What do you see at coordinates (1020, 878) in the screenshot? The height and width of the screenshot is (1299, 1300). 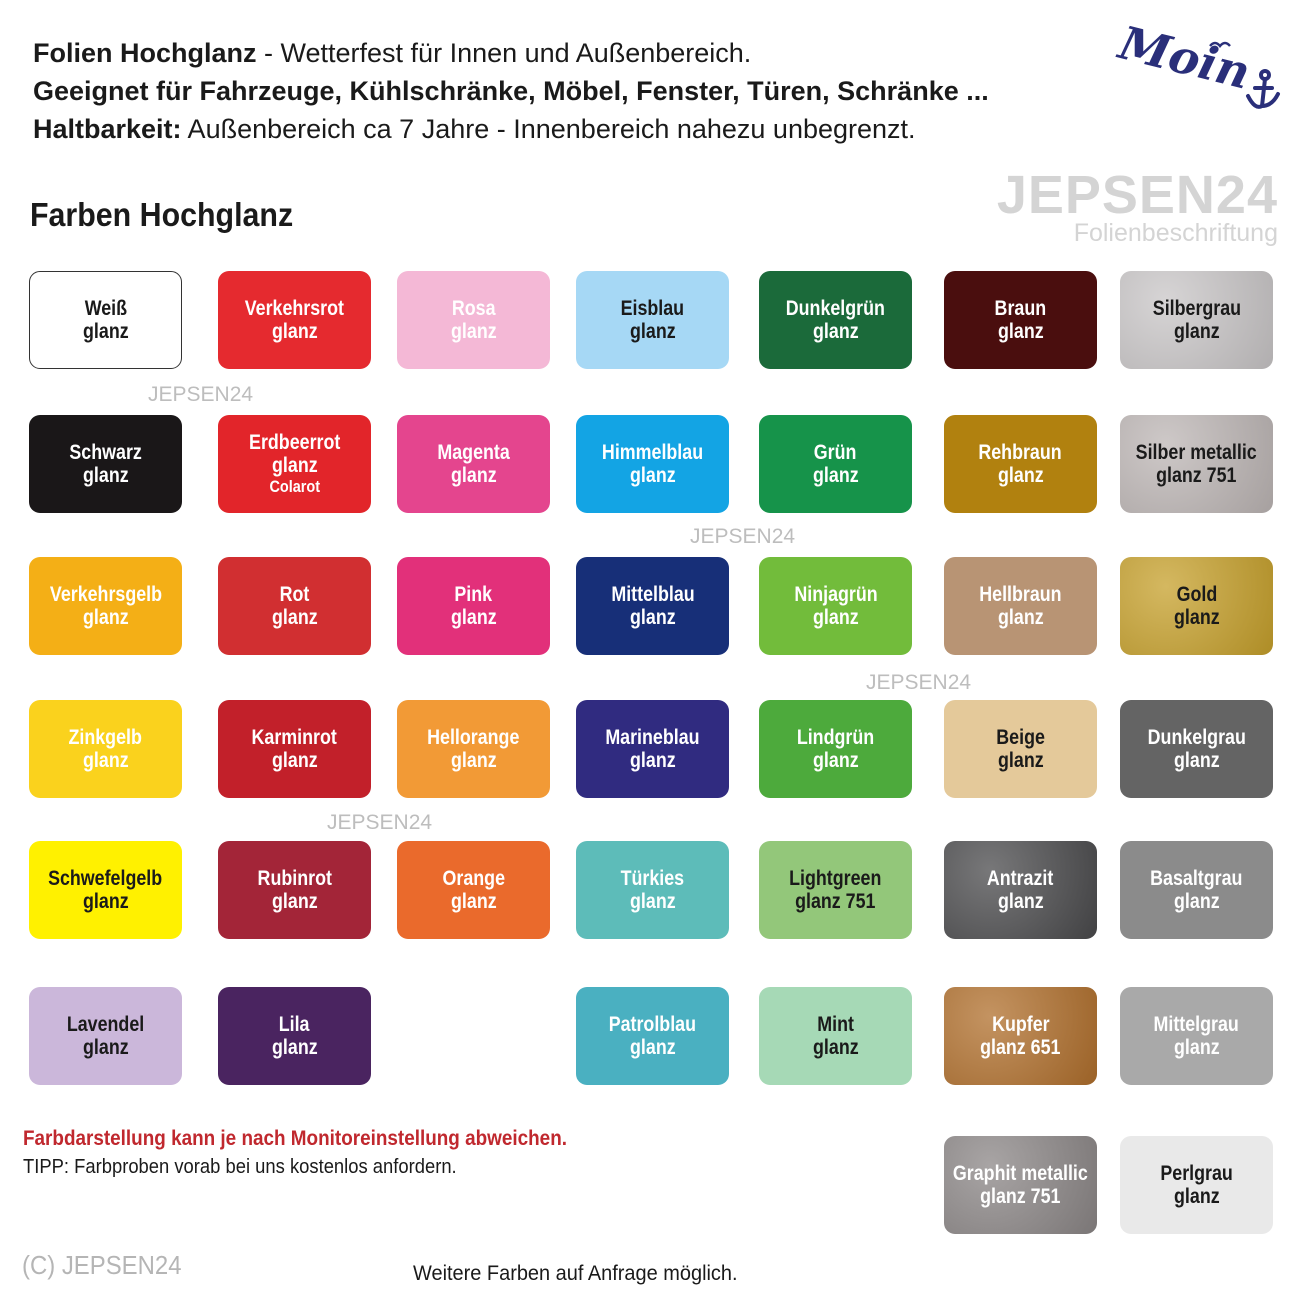 I see `swatch-label: Antrazit` at bounding box center [1020, 878].